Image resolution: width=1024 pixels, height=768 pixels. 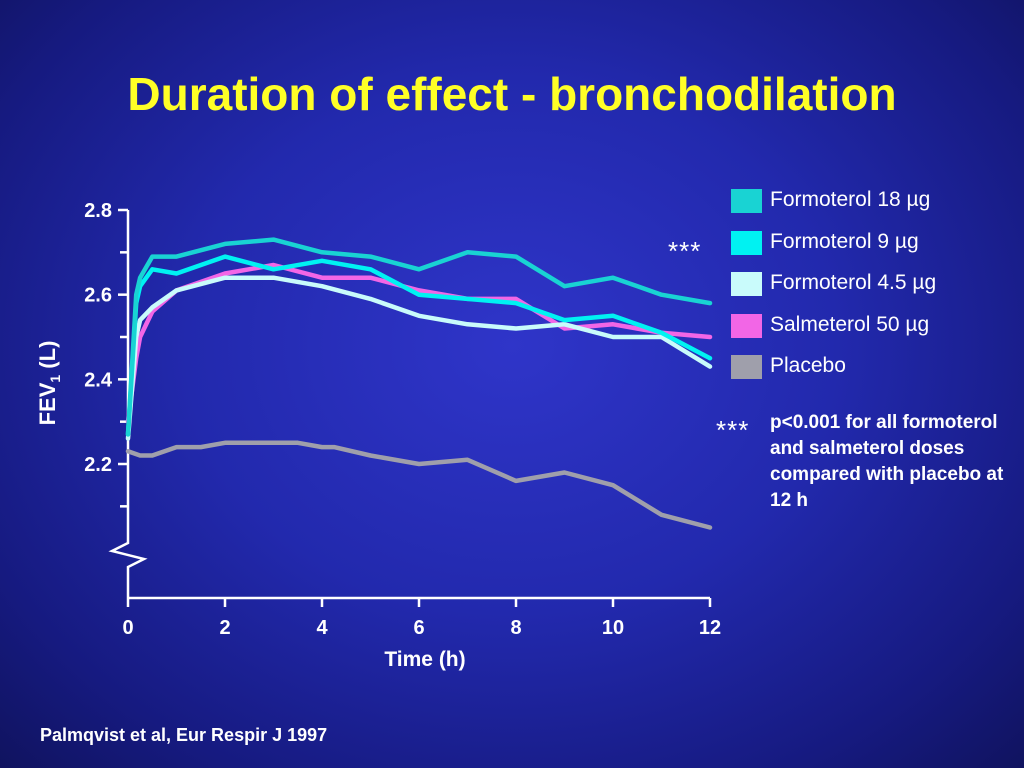 I want to click on x-tick-label: 8, so click(x=515, y=628).